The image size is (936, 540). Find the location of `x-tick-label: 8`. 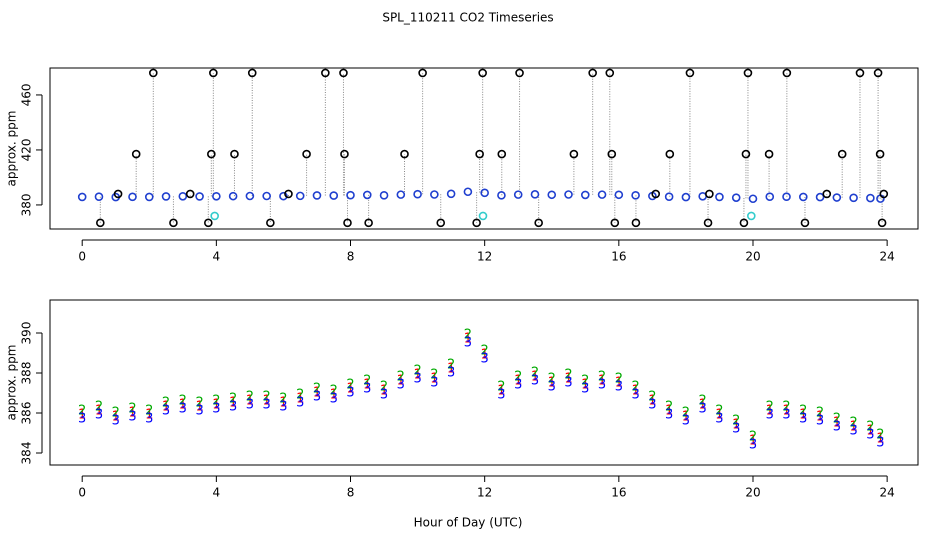

x-tick-label: 8 is located at coordinates (351, 257).